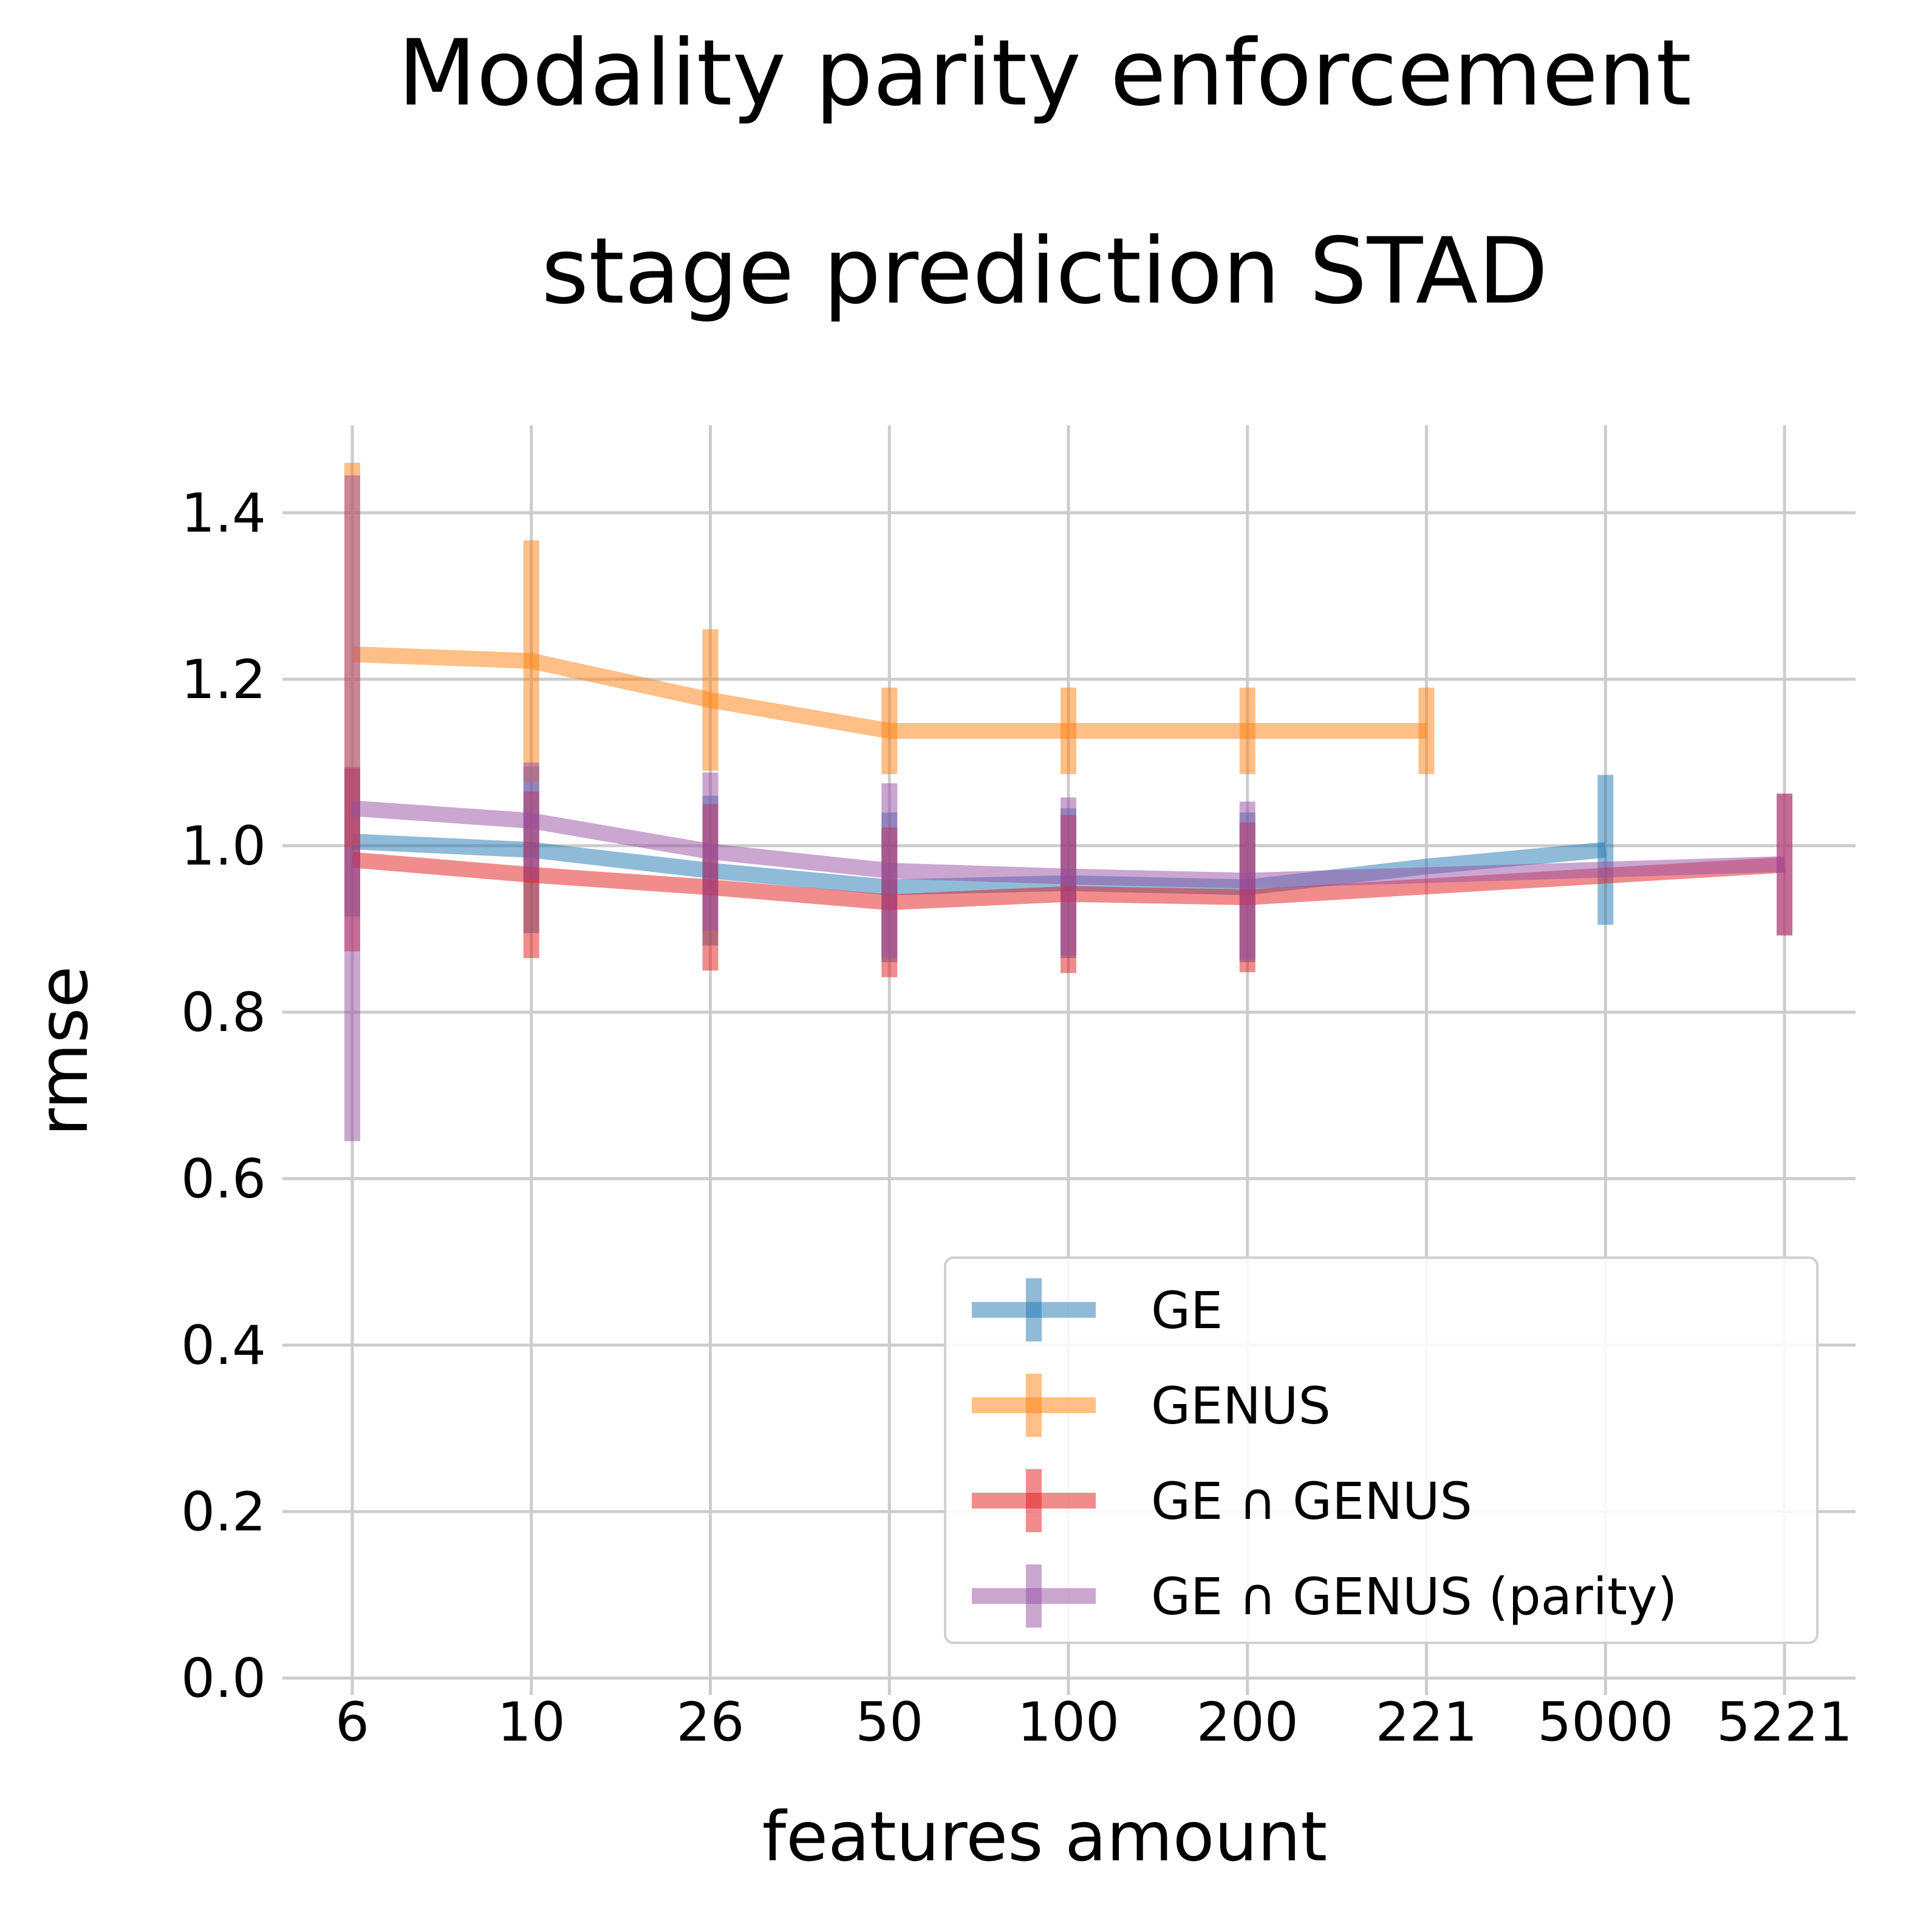 This screenshot has height=1932, width=1906. What do you see at coordinates (224, 679) in the screenshot?
I see `y-tick-label: 1.2` at bounding box center [224, 679].